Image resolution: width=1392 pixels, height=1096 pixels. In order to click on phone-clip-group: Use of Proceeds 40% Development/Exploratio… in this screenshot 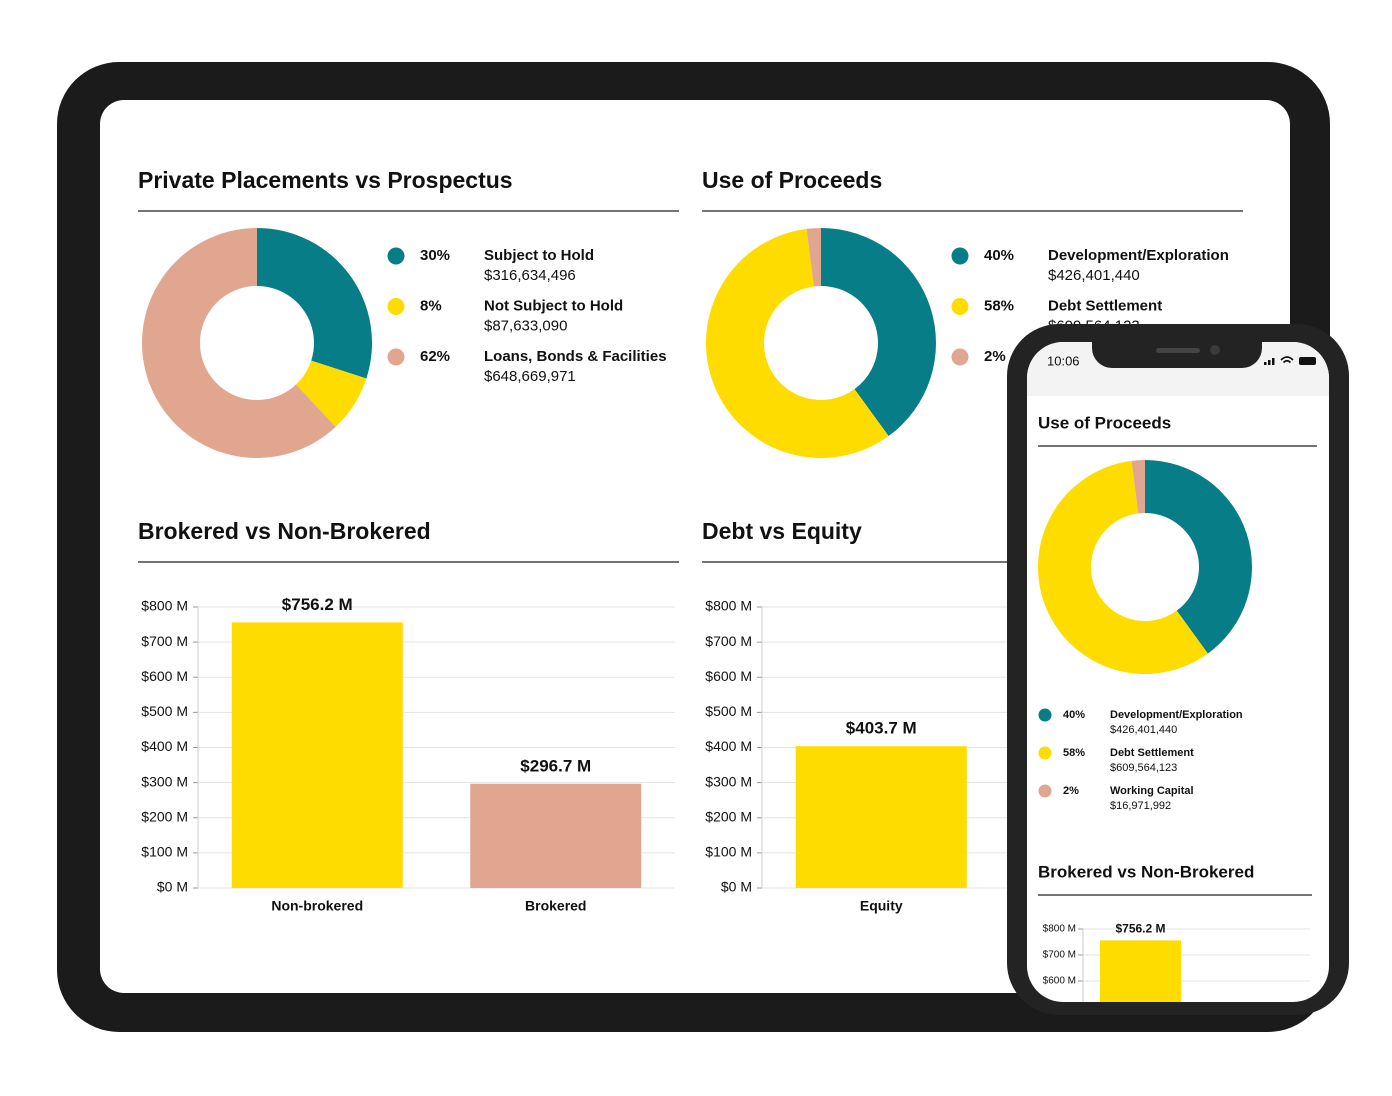, I will do `click(1178, 672)`.